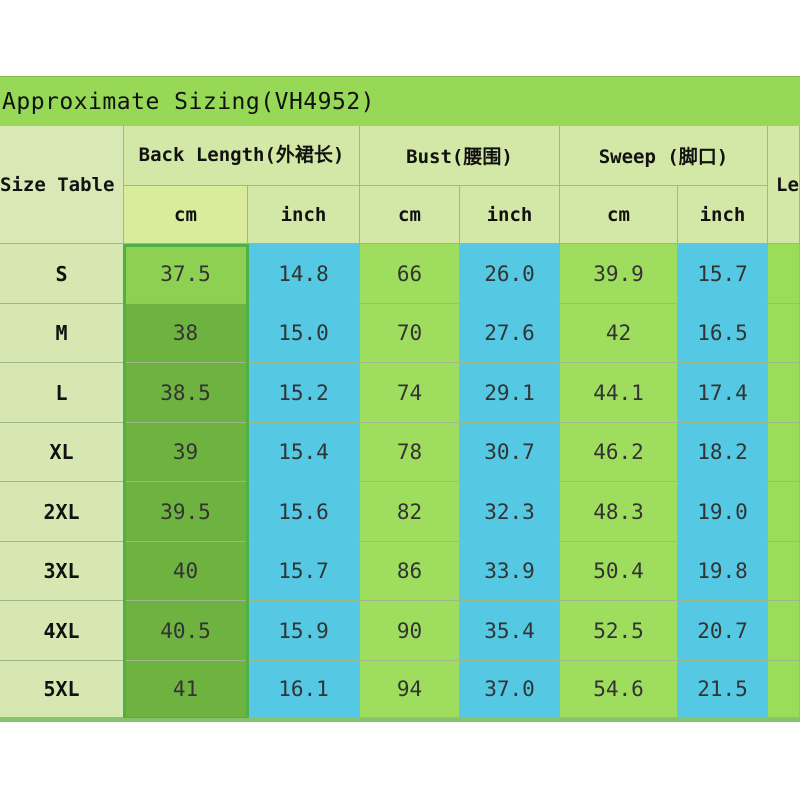 The width and height of the screenshot is (800, 800). What do you see at coordinates (460, 156) in the screenshot?
I see `bust-header: Bust(腰围)` at bounding box center [460, 156].